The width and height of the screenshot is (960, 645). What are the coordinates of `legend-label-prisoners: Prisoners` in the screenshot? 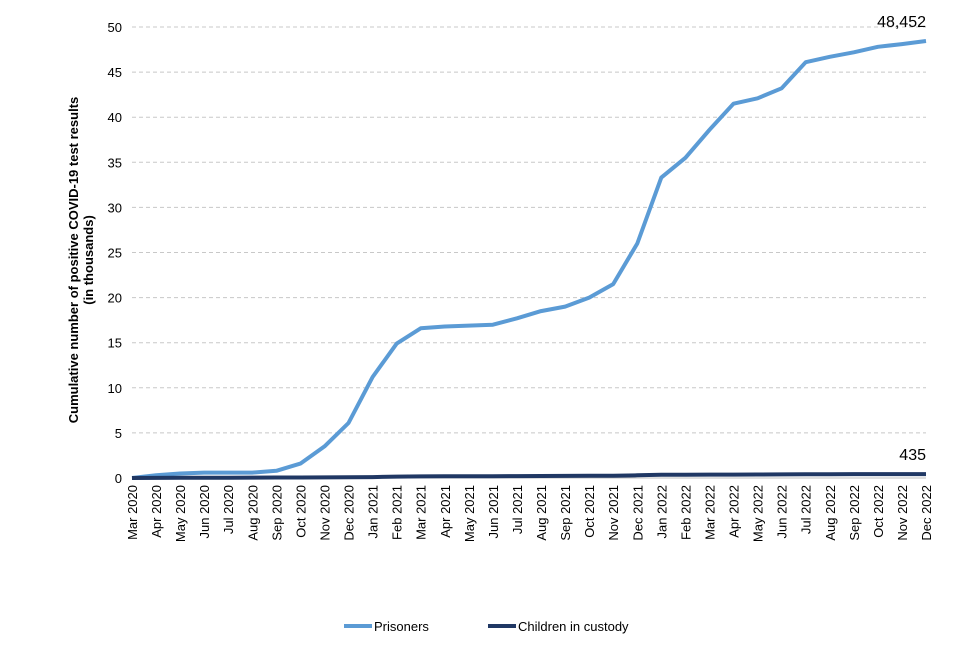 It's located at (401, 626).